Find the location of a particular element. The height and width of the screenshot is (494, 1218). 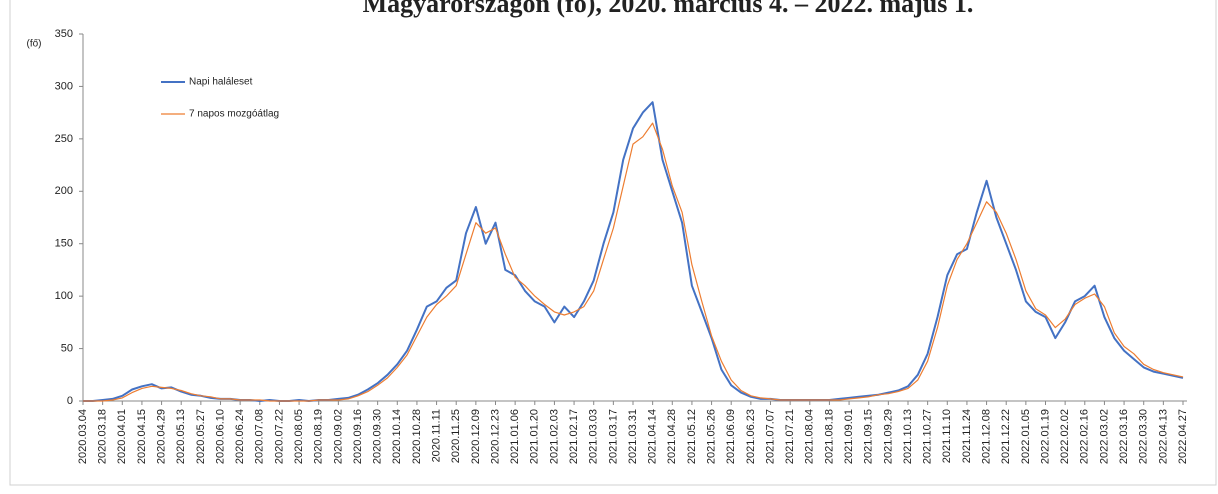

x-tick-label: 2021.12.22 is located at coordinates (1006, 436).